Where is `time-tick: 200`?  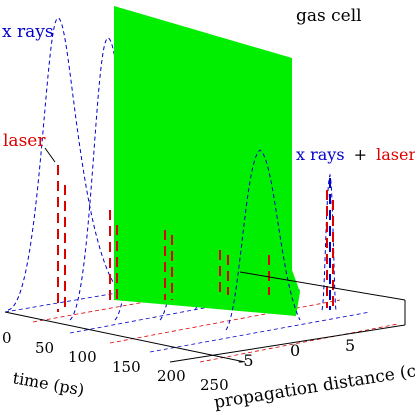
time-tick: 200 is located at coordinates (171, 376).